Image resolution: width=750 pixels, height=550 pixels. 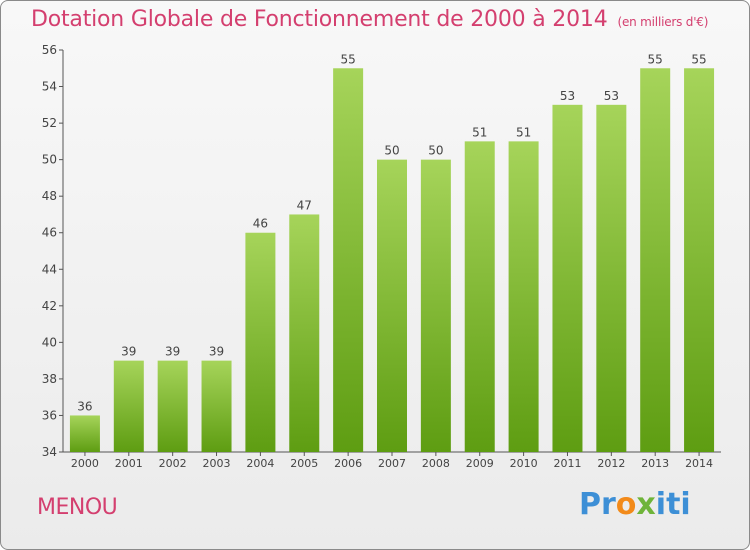 I want to click on x-tick-label: 2009, so click(x=480, y=463).